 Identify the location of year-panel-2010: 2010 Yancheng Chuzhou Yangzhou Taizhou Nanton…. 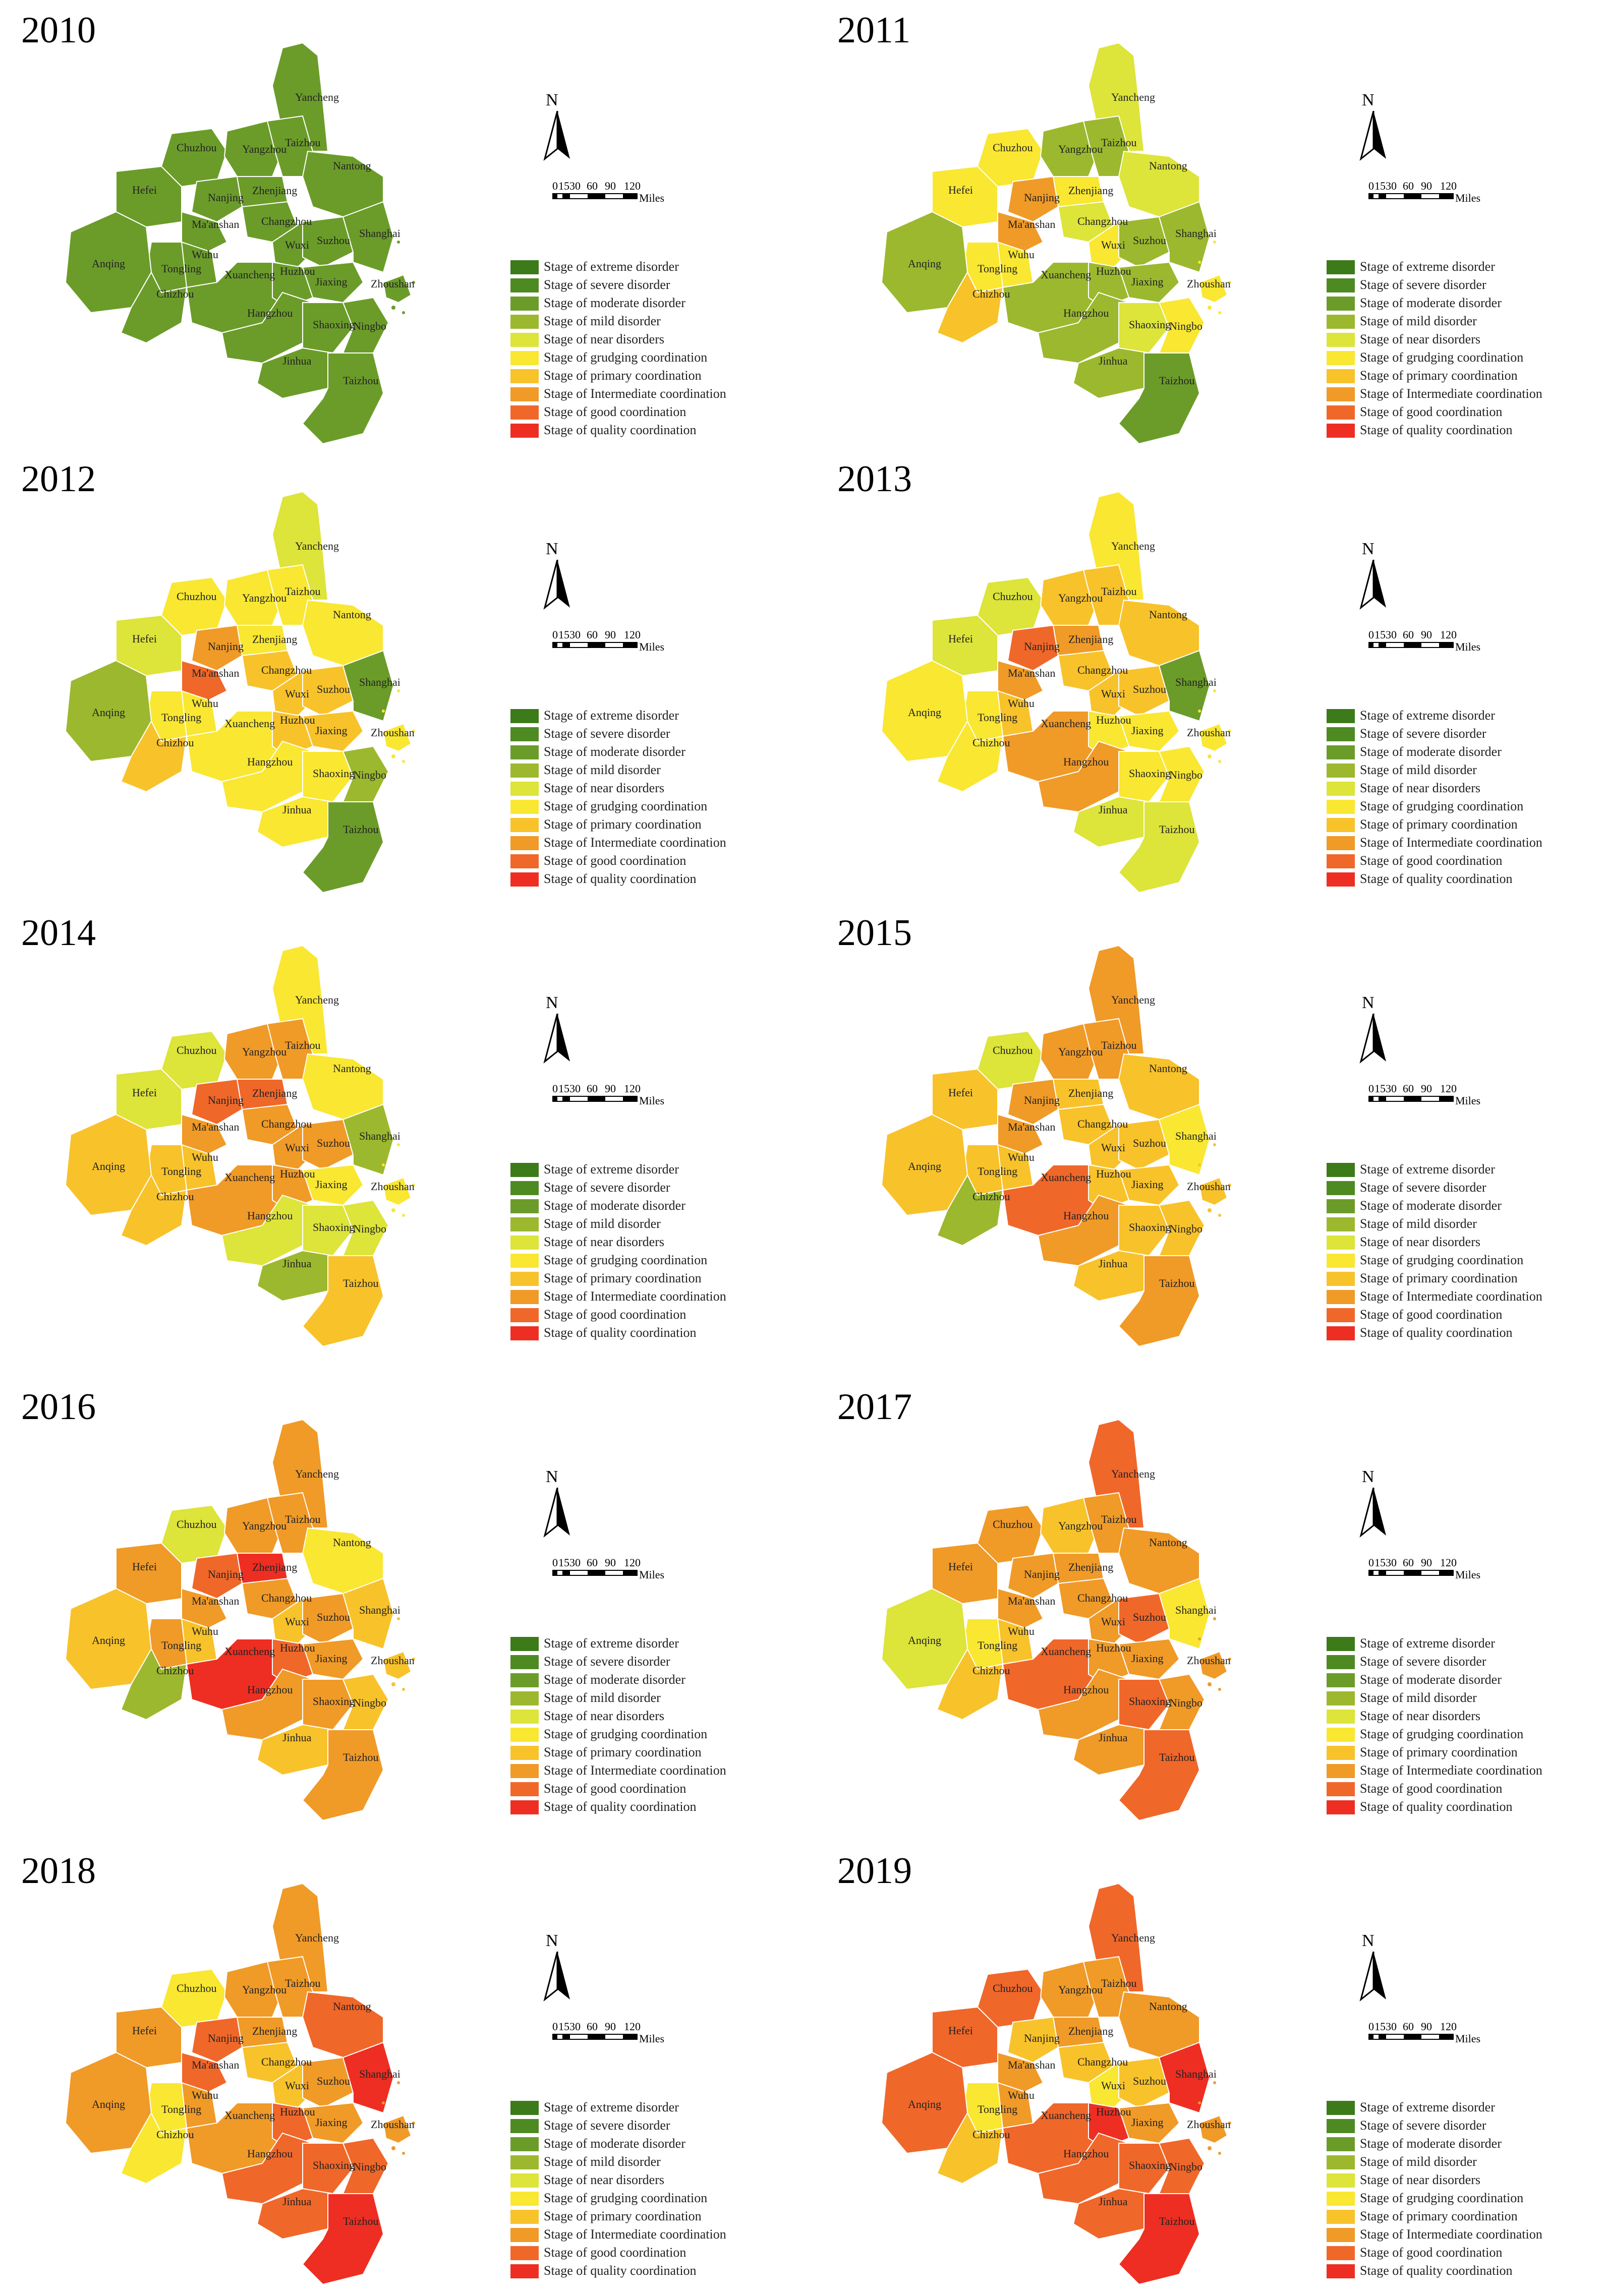
(396, 222).